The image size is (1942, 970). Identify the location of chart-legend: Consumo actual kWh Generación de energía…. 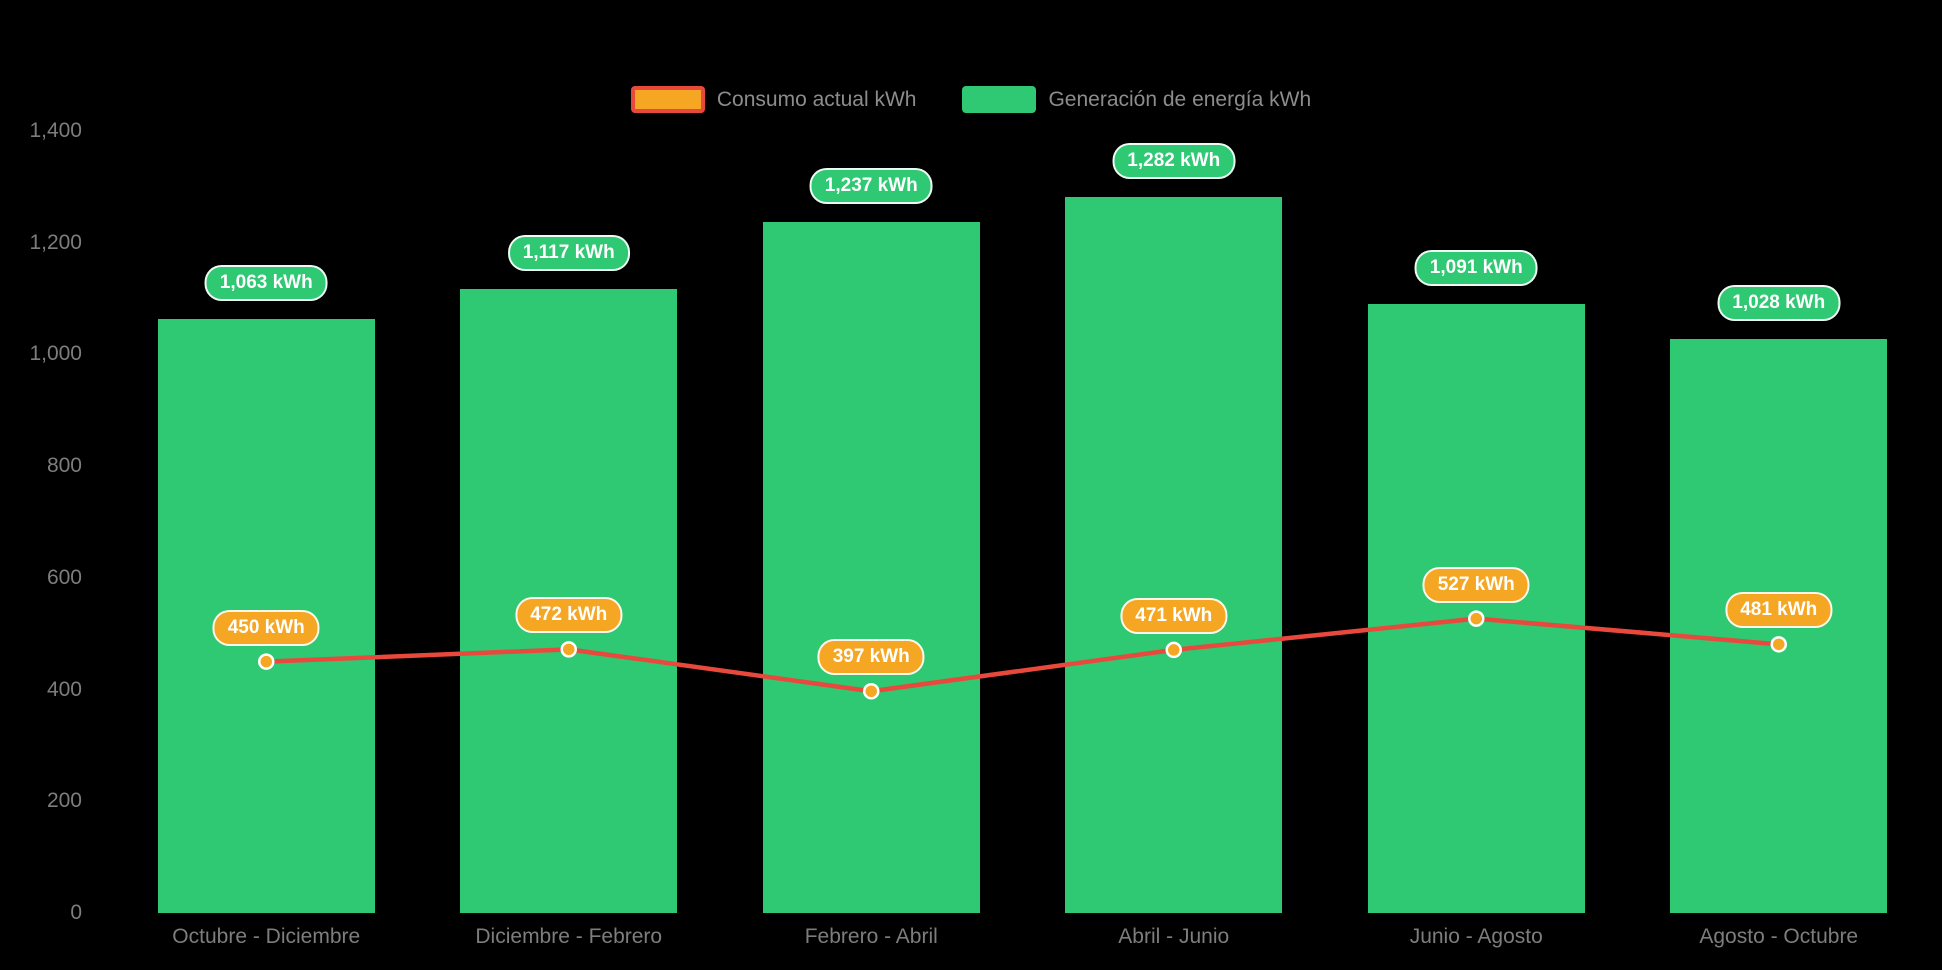
(971, 99).